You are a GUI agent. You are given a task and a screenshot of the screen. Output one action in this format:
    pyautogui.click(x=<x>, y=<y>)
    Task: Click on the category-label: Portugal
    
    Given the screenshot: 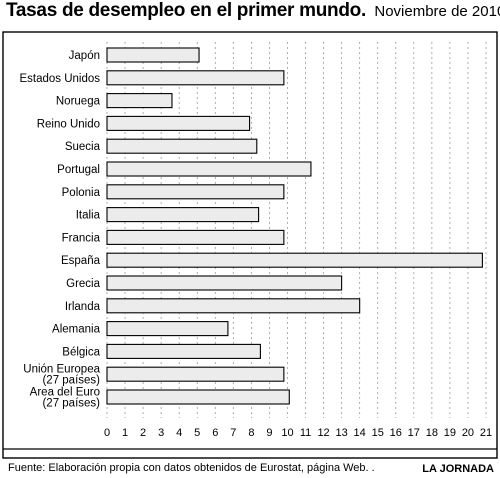 What is the action you would take?
    pyautogui.click(x=78, y=170)
    